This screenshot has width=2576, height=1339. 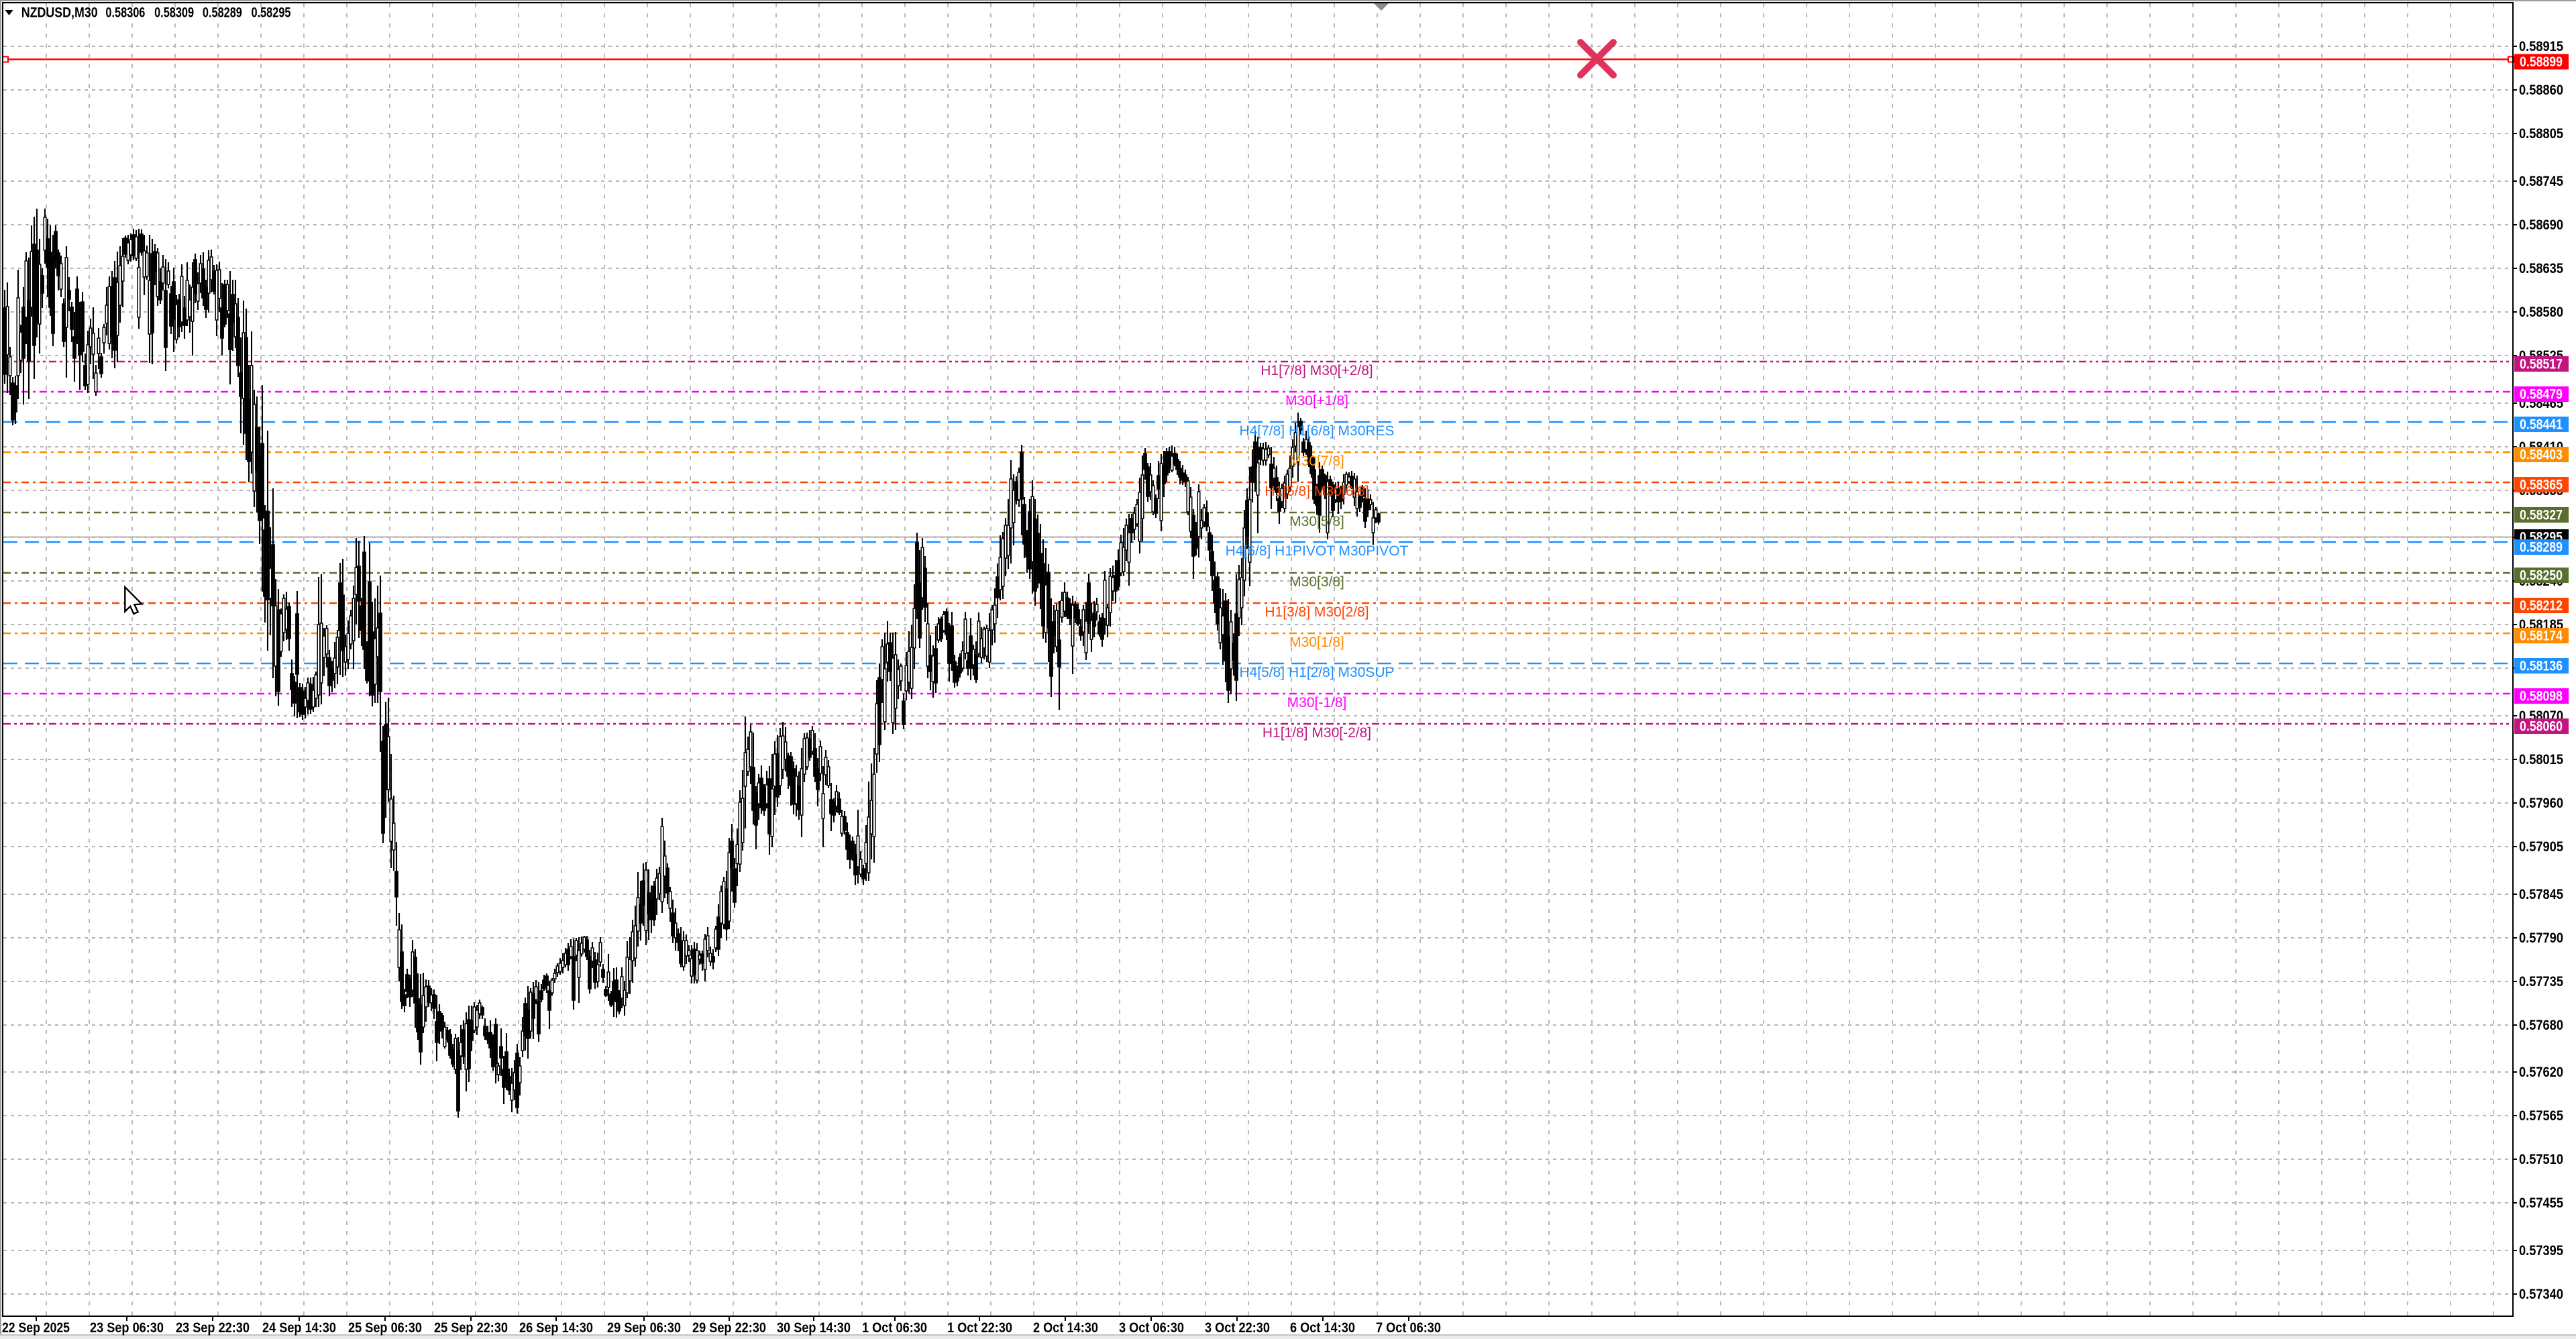 I want to click on svg-text: H4[6/8] H1PIVOT M30PIVOT, so click(x=1317, y=551).